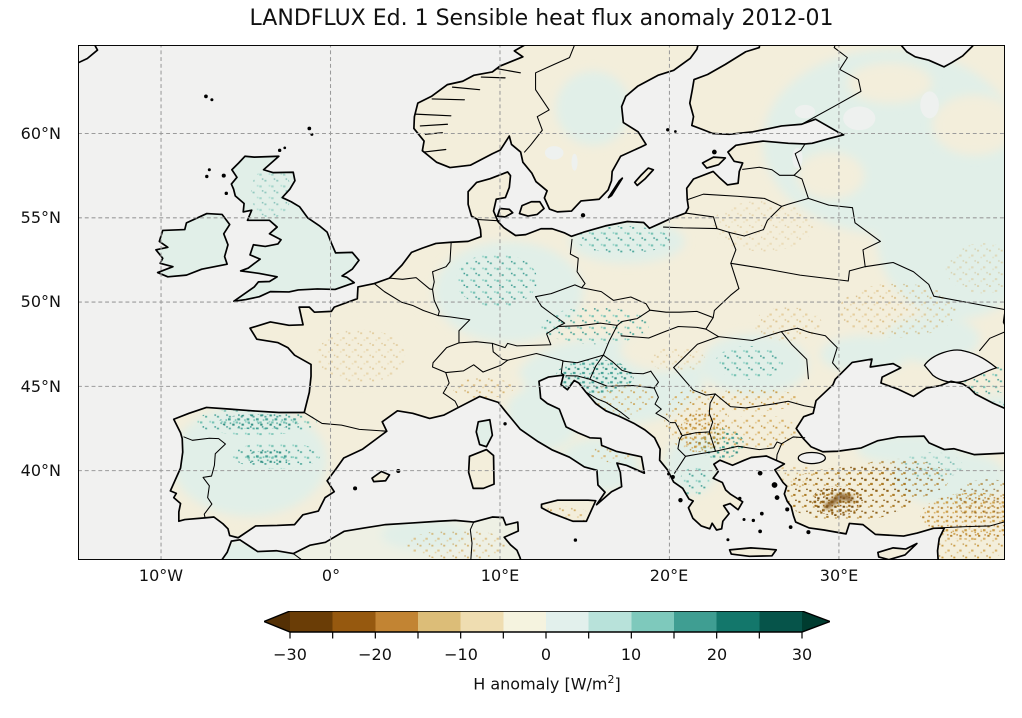 The width and height of the screenshot is (1022, 718). Describe the element at coordinates (897, 407) in the screenshot. I see `enclosed-seas` at that location.